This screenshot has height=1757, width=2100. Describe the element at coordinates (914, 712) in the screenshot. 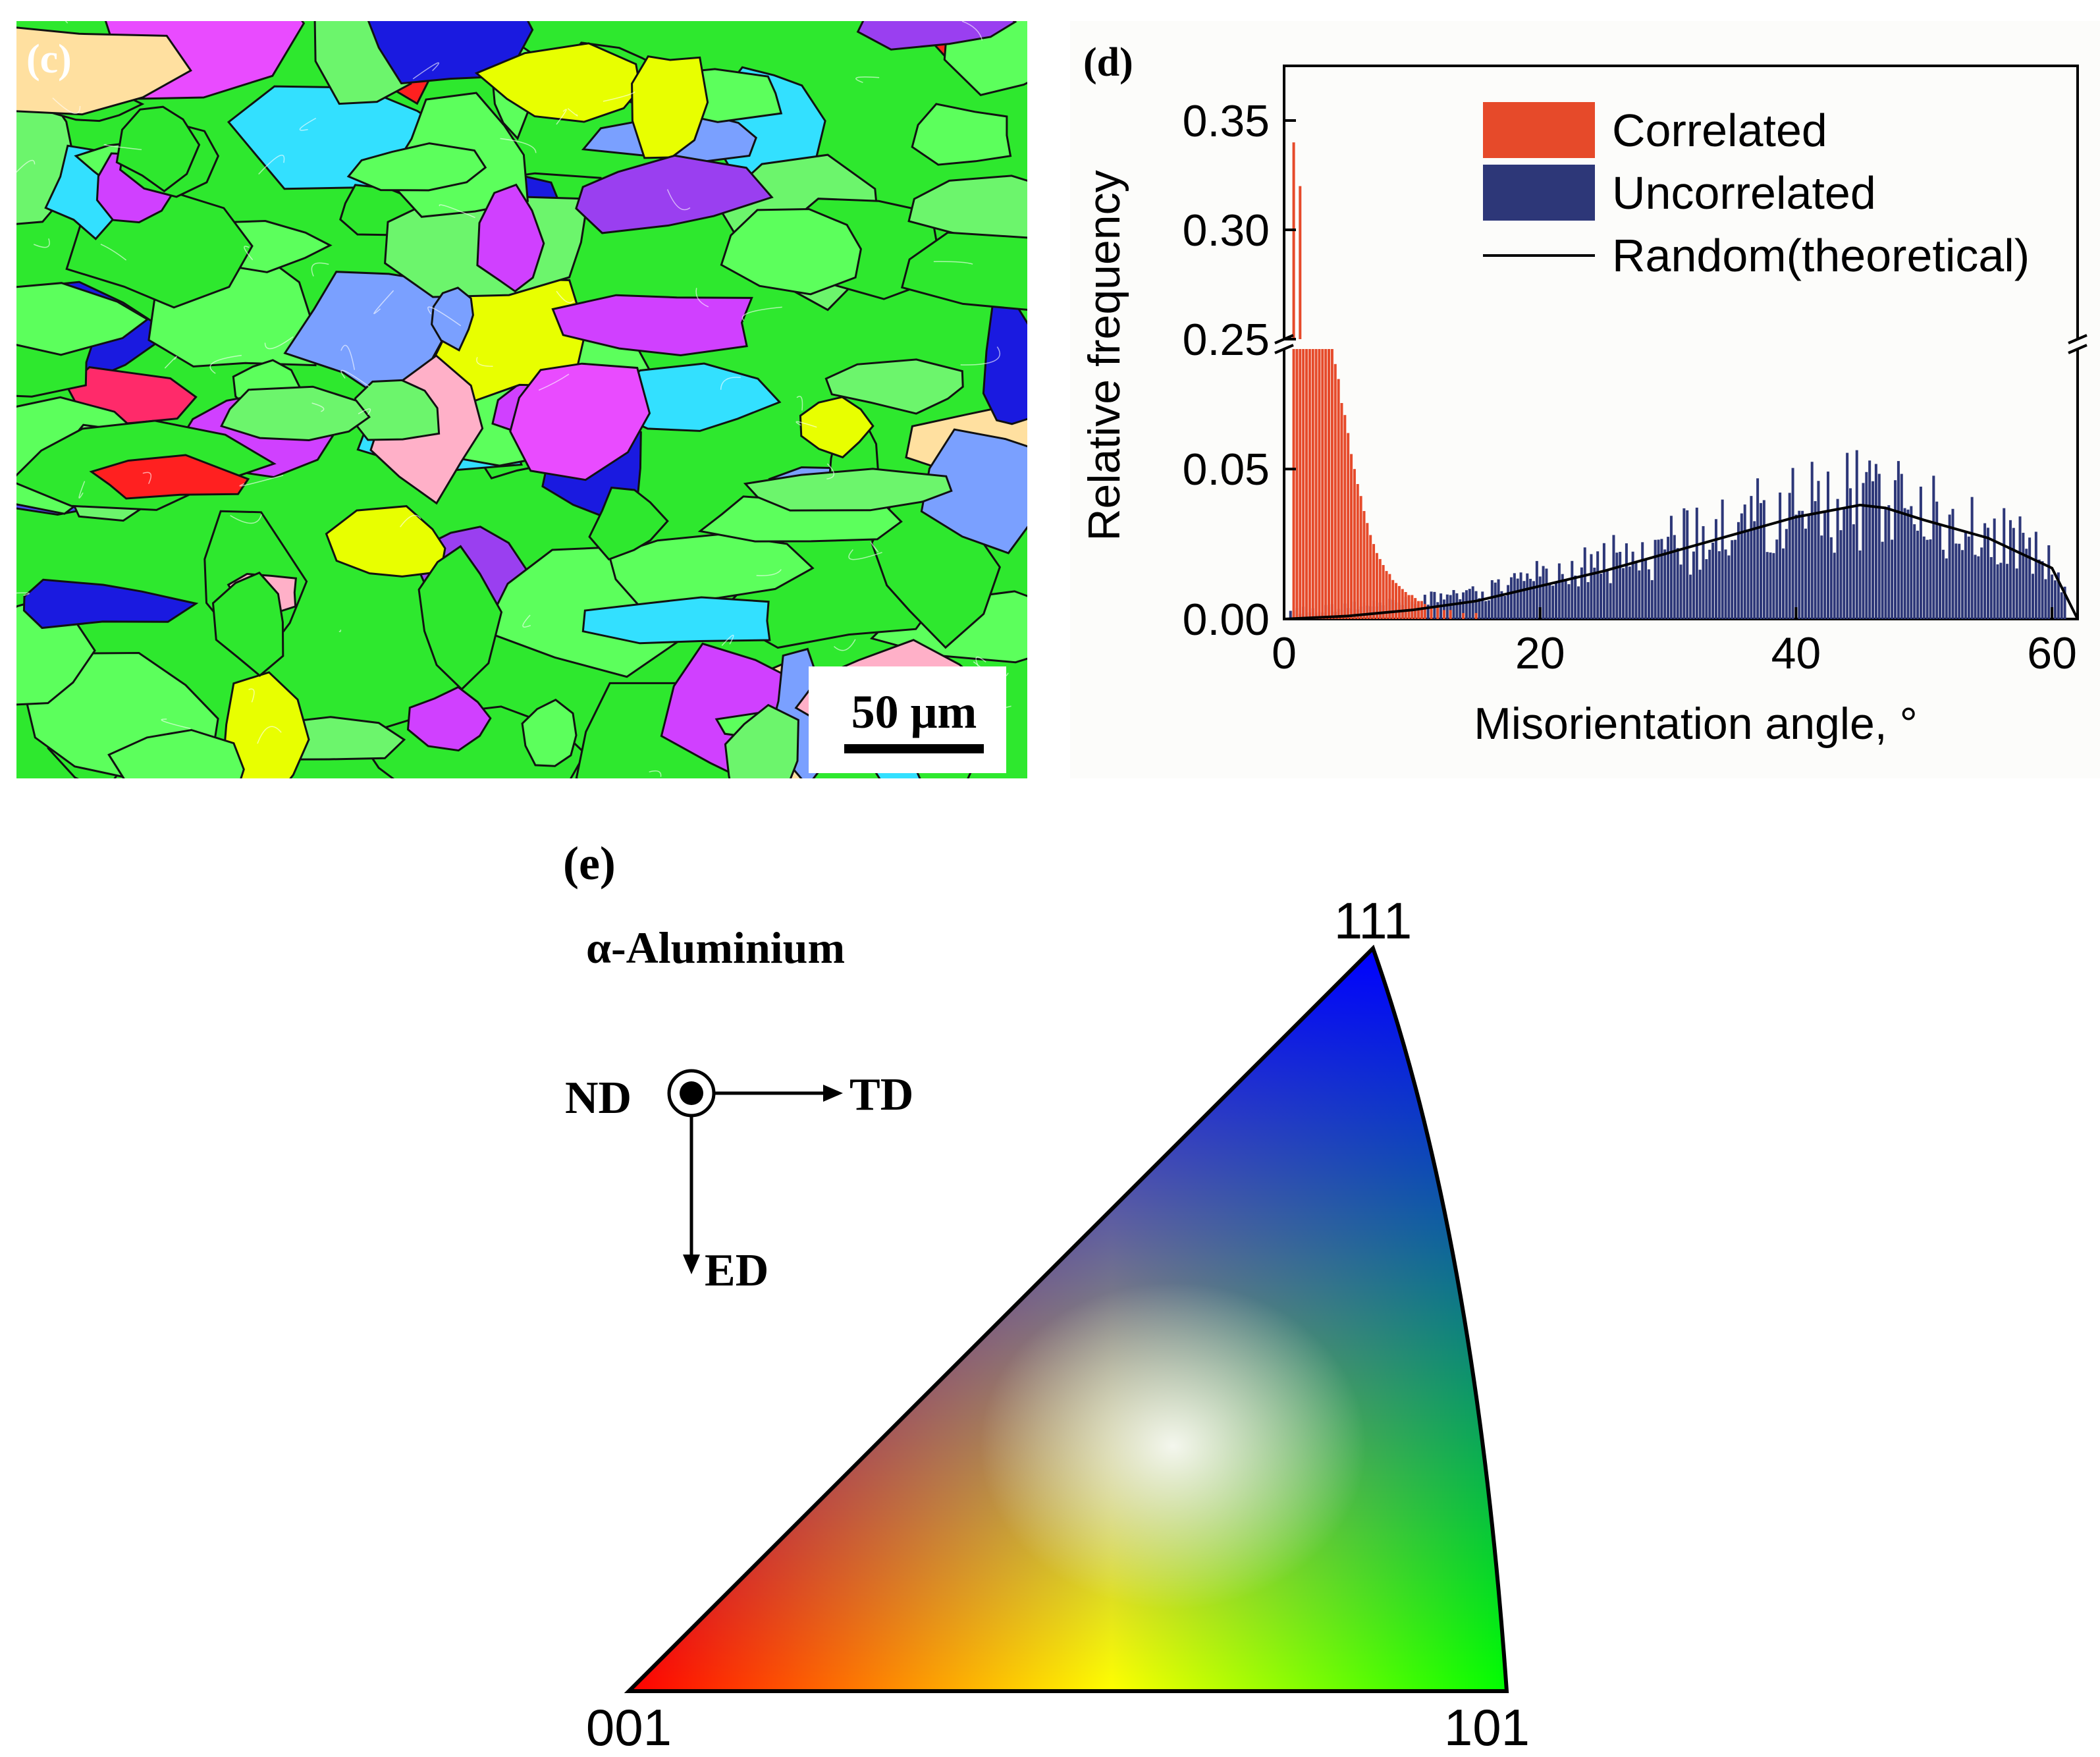

I see `scale-bar-label: 50 μm` at that location.